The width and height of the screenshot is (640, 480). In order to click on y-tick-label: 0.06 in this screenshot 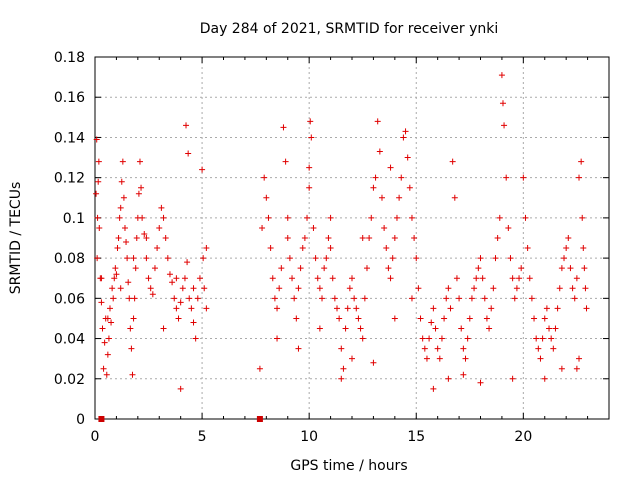, I will do `click(69, 299)`.